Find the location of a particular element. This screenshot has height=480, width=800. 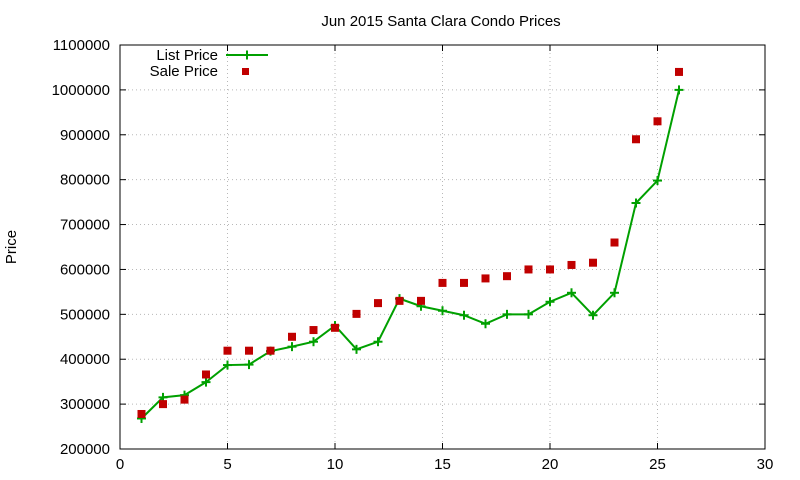

y-tick-label: 1100000 is located at coordinates (81, 45).